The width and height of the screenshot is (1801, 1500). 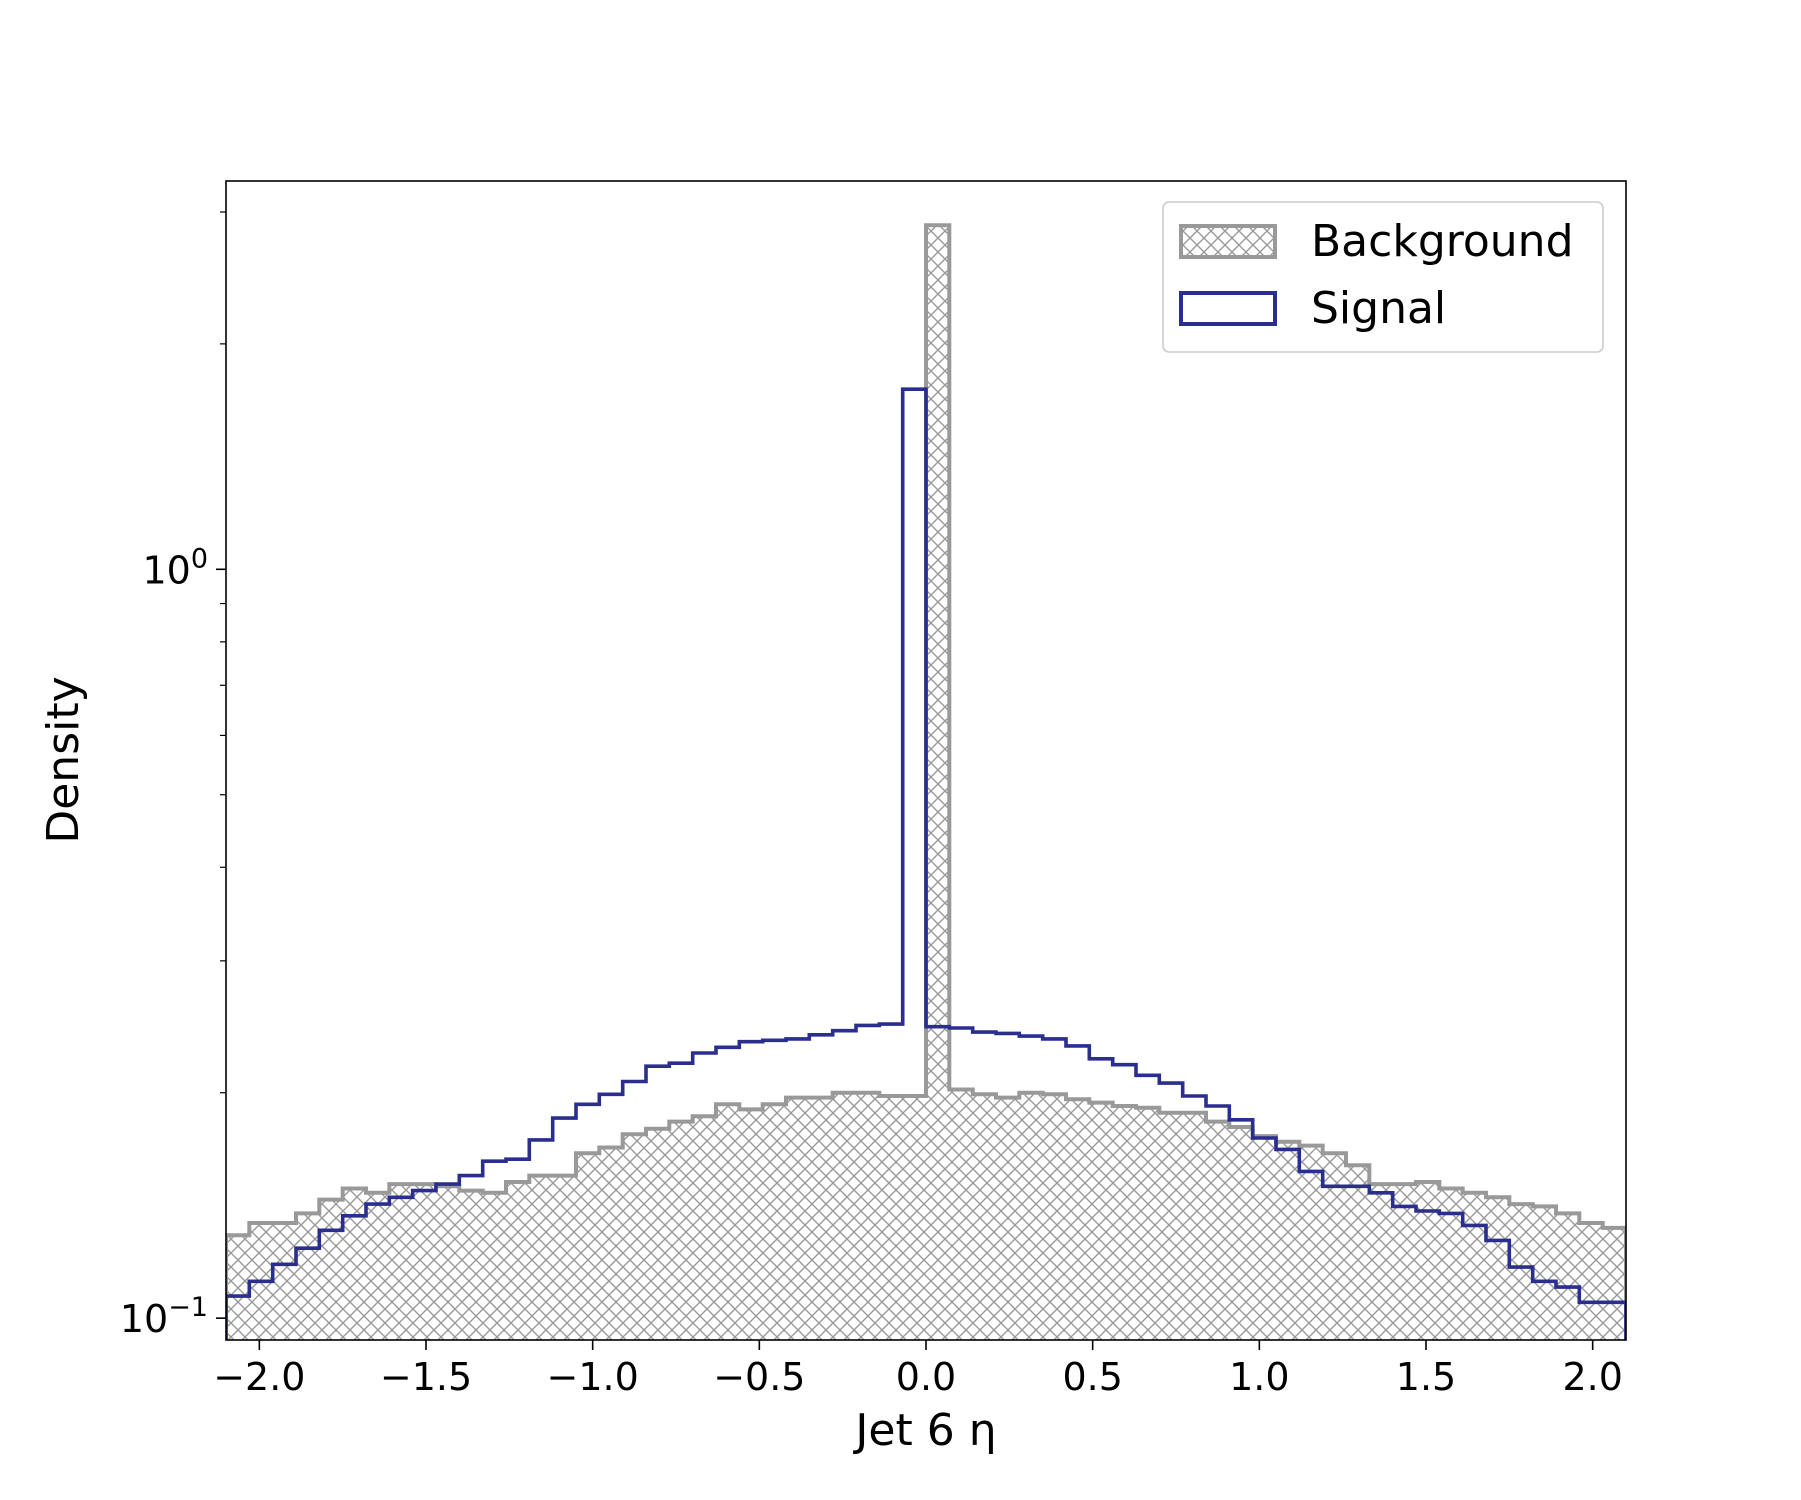 What do you see at coordinates (426, 1377) in the screenshot?
I see `x-tick-label: −1.5` at bounding box center [426, 1377].